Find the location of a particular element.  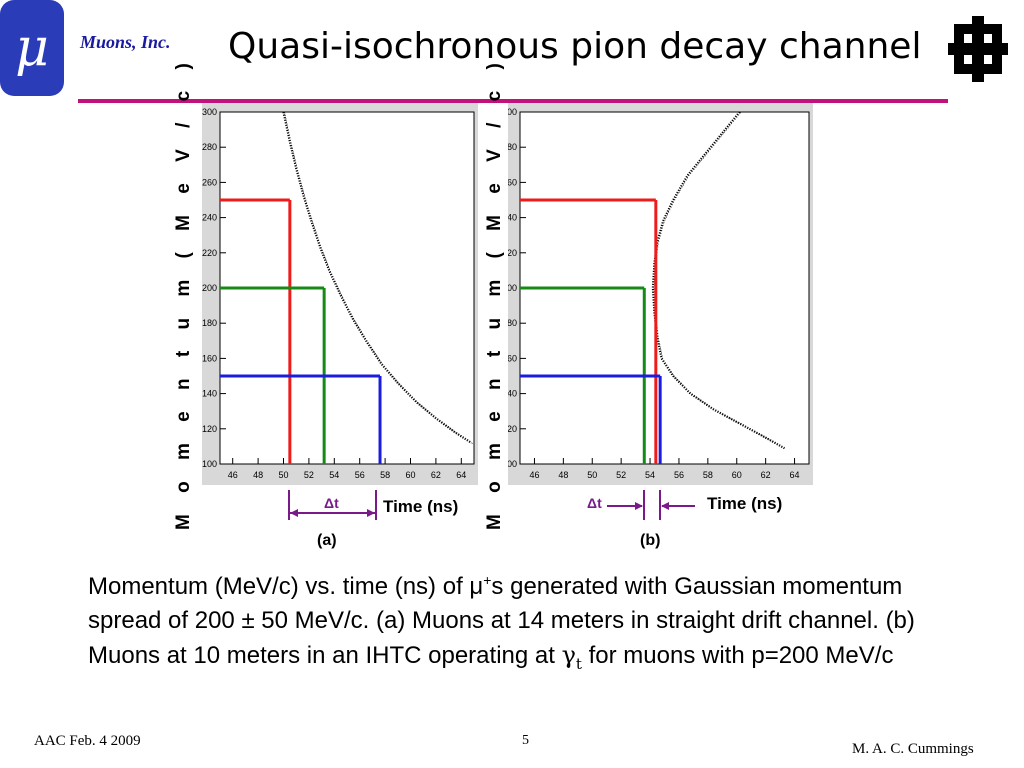

title-rule is located at coordinates (513, 101).